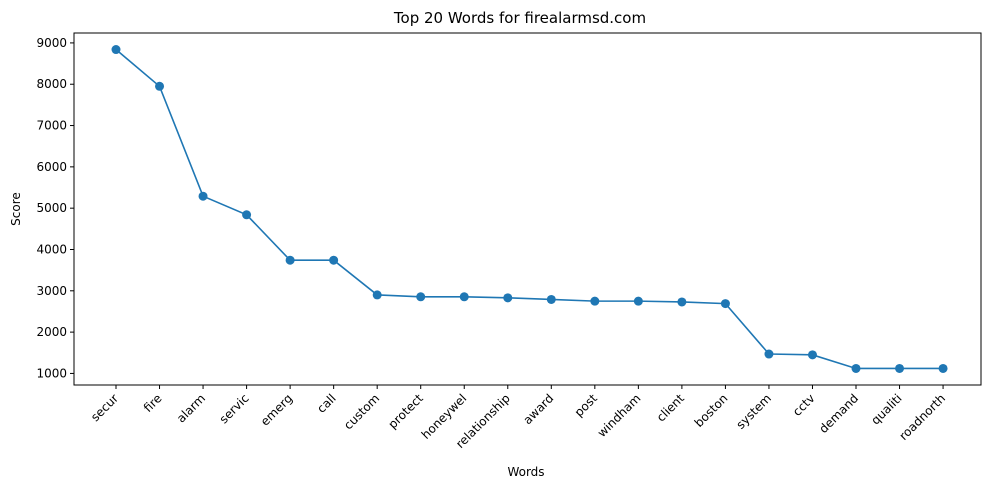  Describe the element at coordinates (16, 209) in the screenshot. I see `y-axis-label: Score` at that location.